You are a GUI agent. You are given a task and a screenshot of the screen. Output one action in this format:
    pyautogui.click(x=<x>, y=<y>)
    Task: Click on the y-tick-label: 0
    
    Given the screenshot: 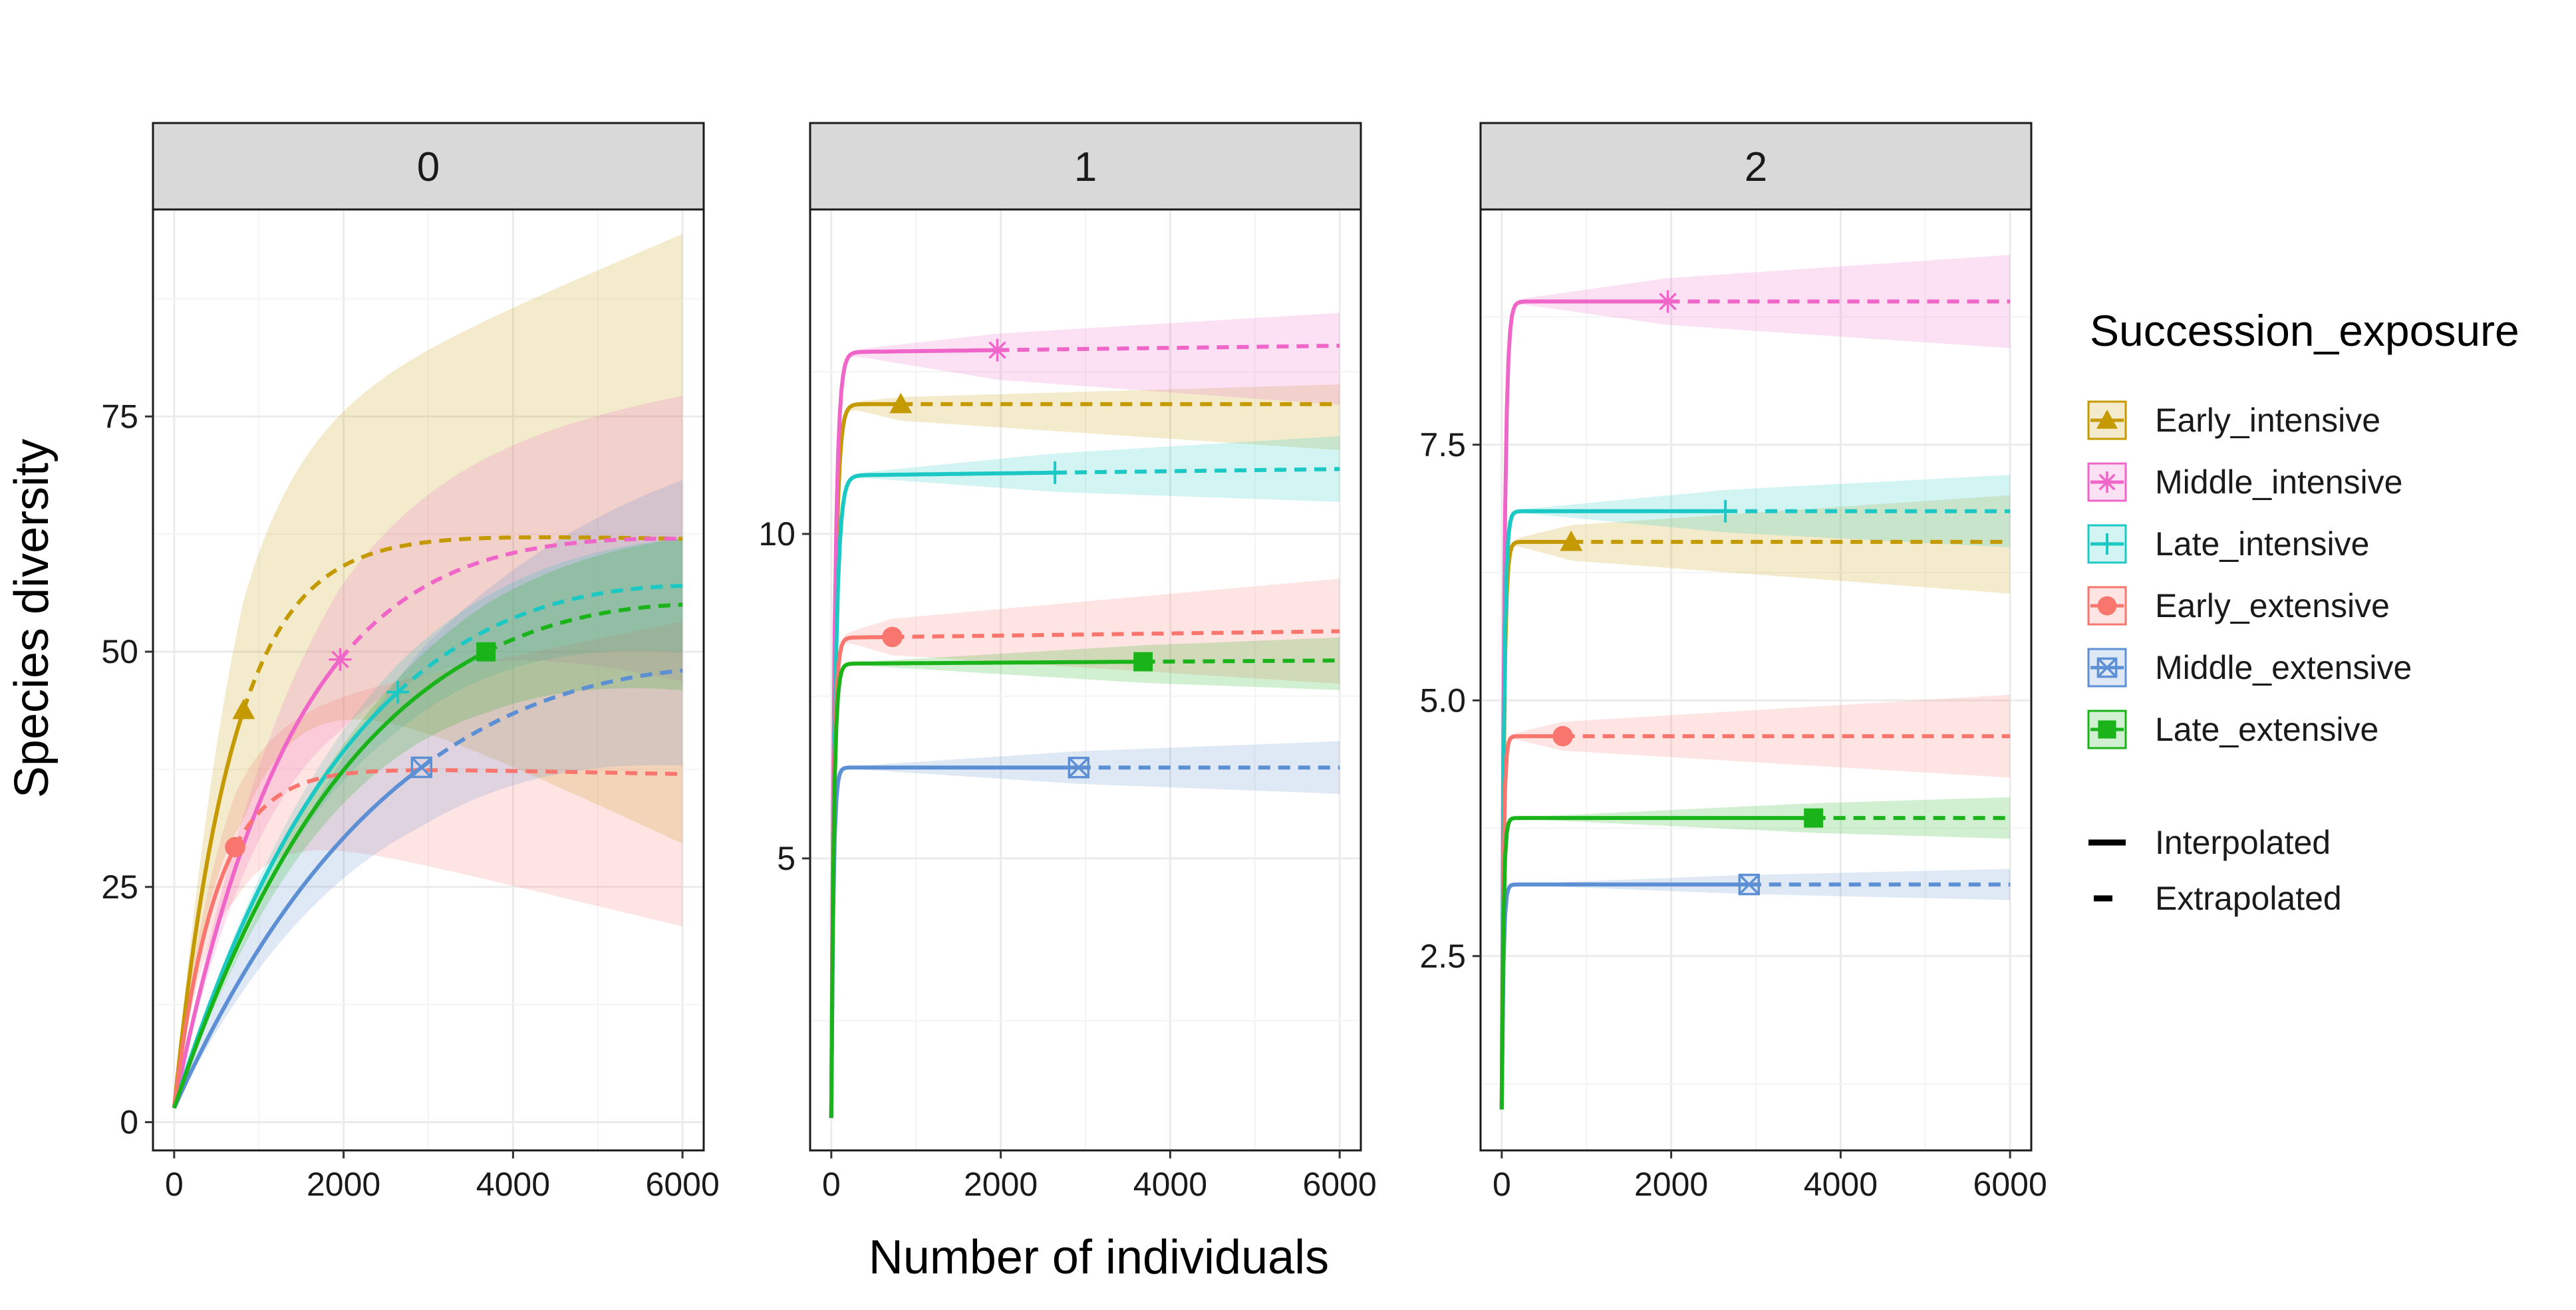 What is the action you would take?
    pyautogui.click(x=129, y=1122)
    